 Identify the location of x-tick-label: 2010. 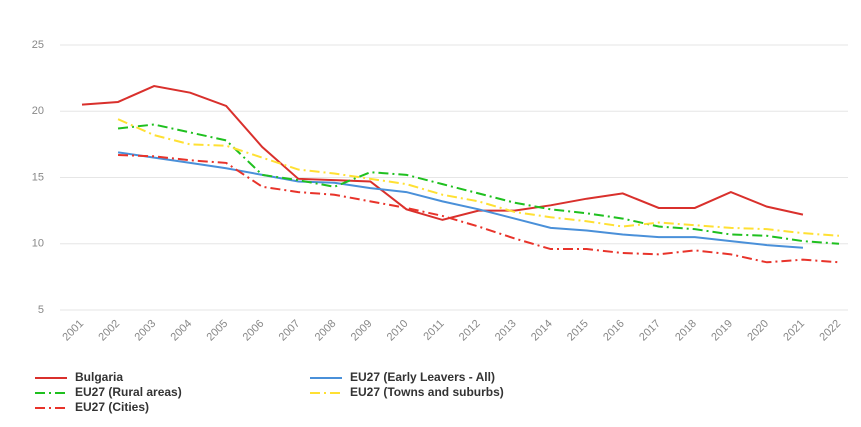
(398, 331).